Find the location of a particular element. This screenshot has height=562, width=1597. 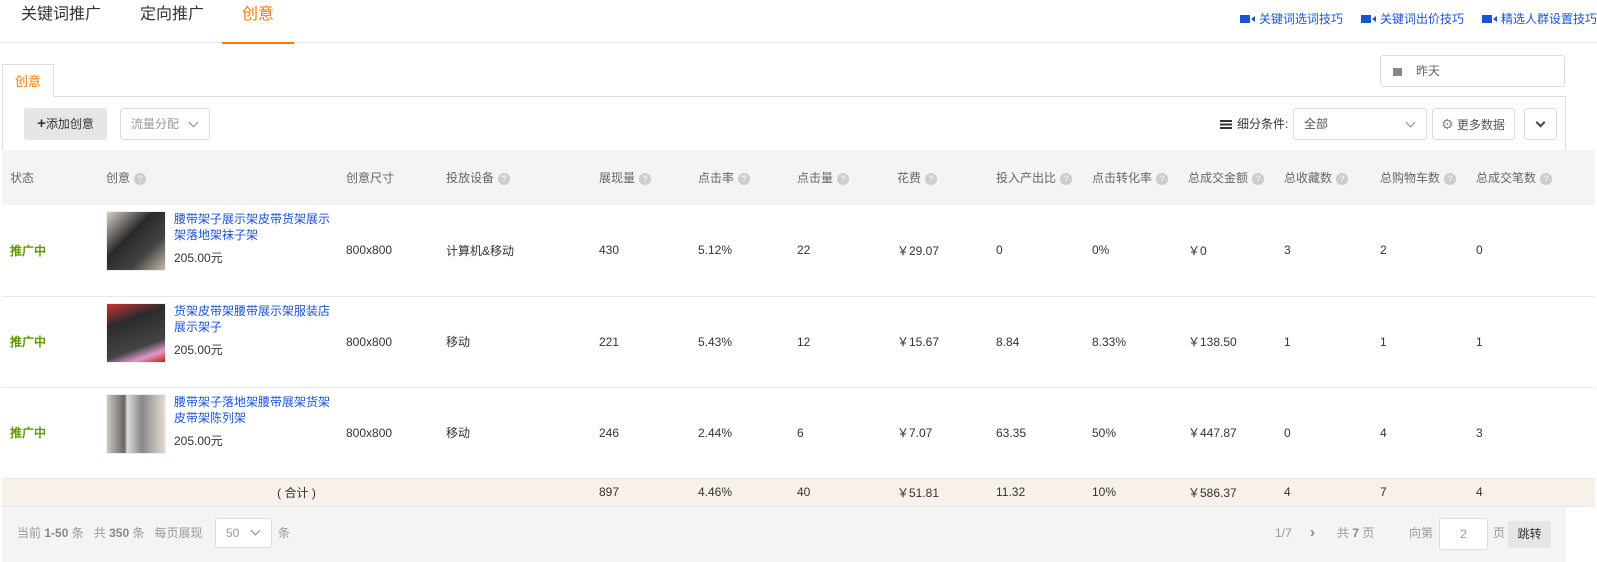

tip-link-keyword-bidding: 关键词出价技巧 is located at coordinates (1412, 18).